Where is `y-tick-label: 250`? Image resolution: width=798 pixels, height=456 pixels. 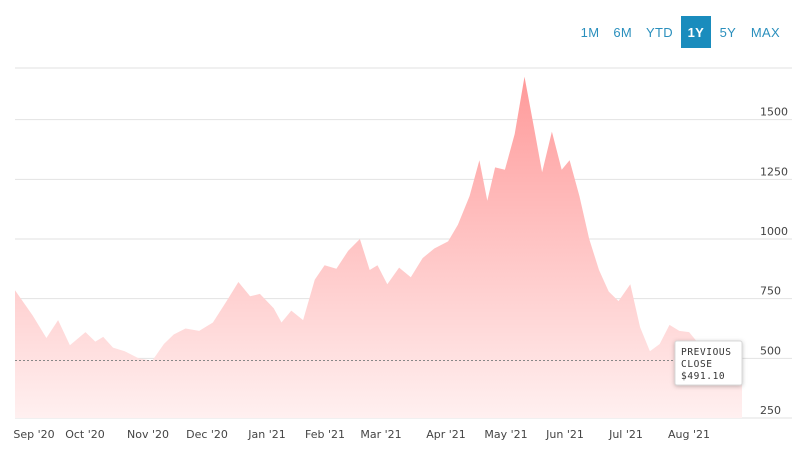 y-tick-label: 250 is located at coordinates (770, 410).